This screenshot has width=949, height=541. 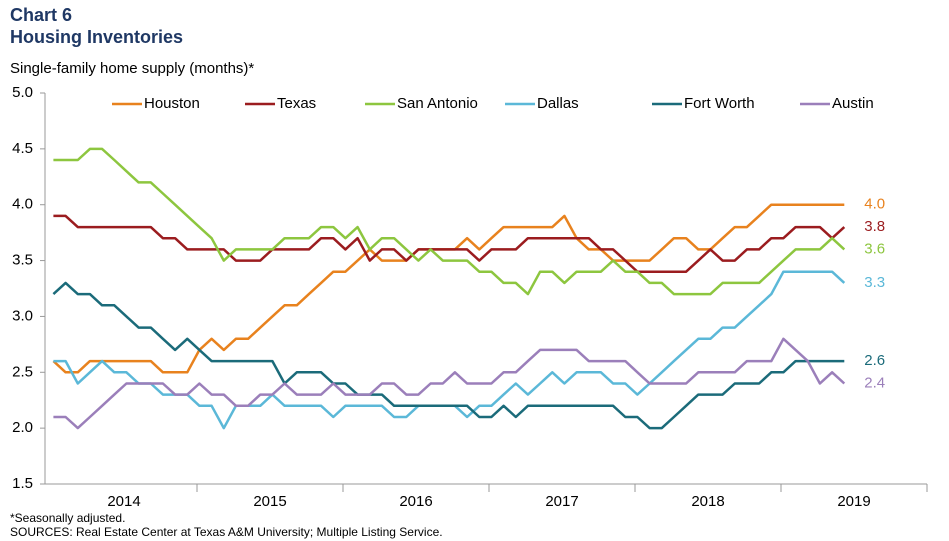 I want to click on x-tick-label: 2014, so click(x=123, y=501).